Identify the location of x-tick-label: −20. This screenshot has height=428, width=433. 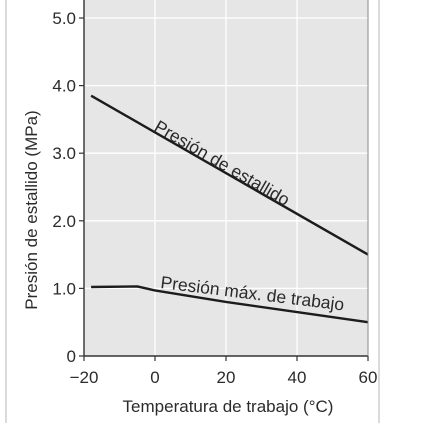
(84, 377).